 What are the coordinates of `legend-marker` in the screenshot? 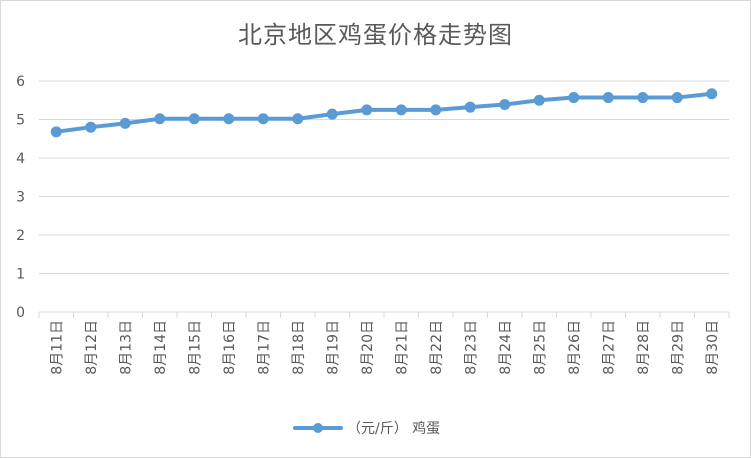 It's located at (318, 428).